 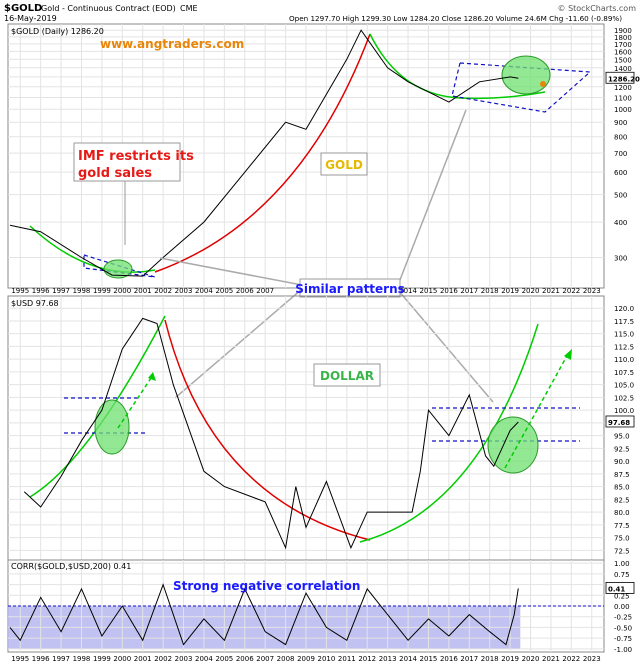 What do you see at coordinates (543, 84) in the screenshot?
I see `gold-target-dot` at bounding box center [543, 84].